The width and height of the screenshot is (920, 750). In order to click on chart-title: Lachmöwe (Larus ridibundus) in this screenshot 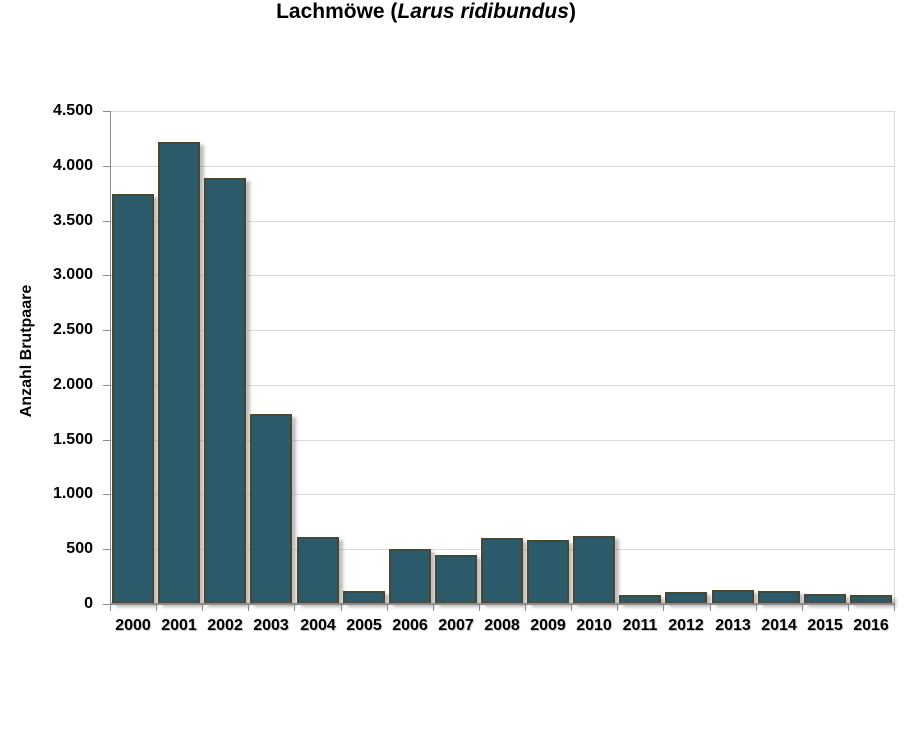, I will do `click(426, 12)`.